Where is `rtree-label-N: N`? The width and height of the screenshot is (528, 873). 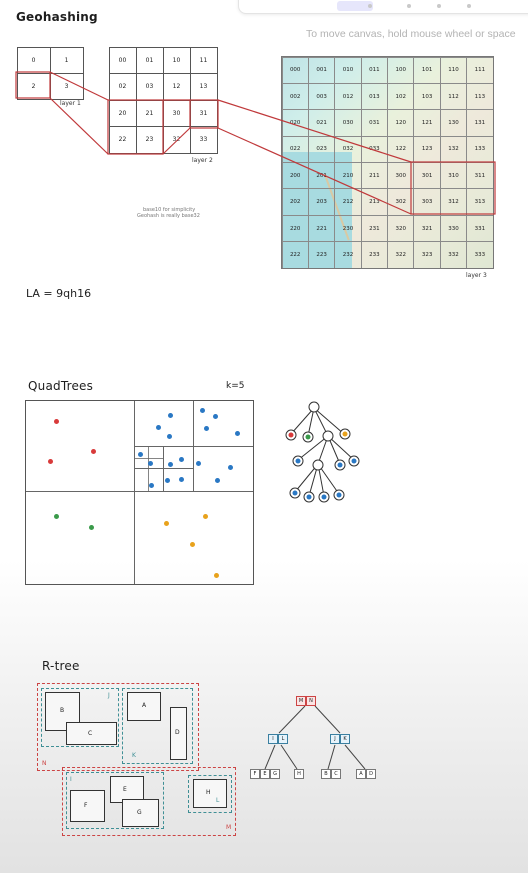 rtree-label-N: N is located at coordinates (44, 763).